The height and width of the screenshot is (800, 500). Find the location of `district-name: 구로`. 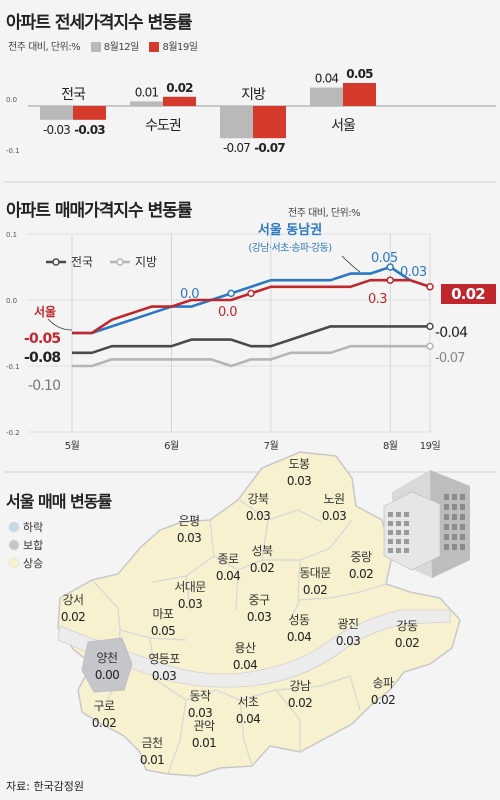

district-name: 구로 is located at coordinates (104, 706).